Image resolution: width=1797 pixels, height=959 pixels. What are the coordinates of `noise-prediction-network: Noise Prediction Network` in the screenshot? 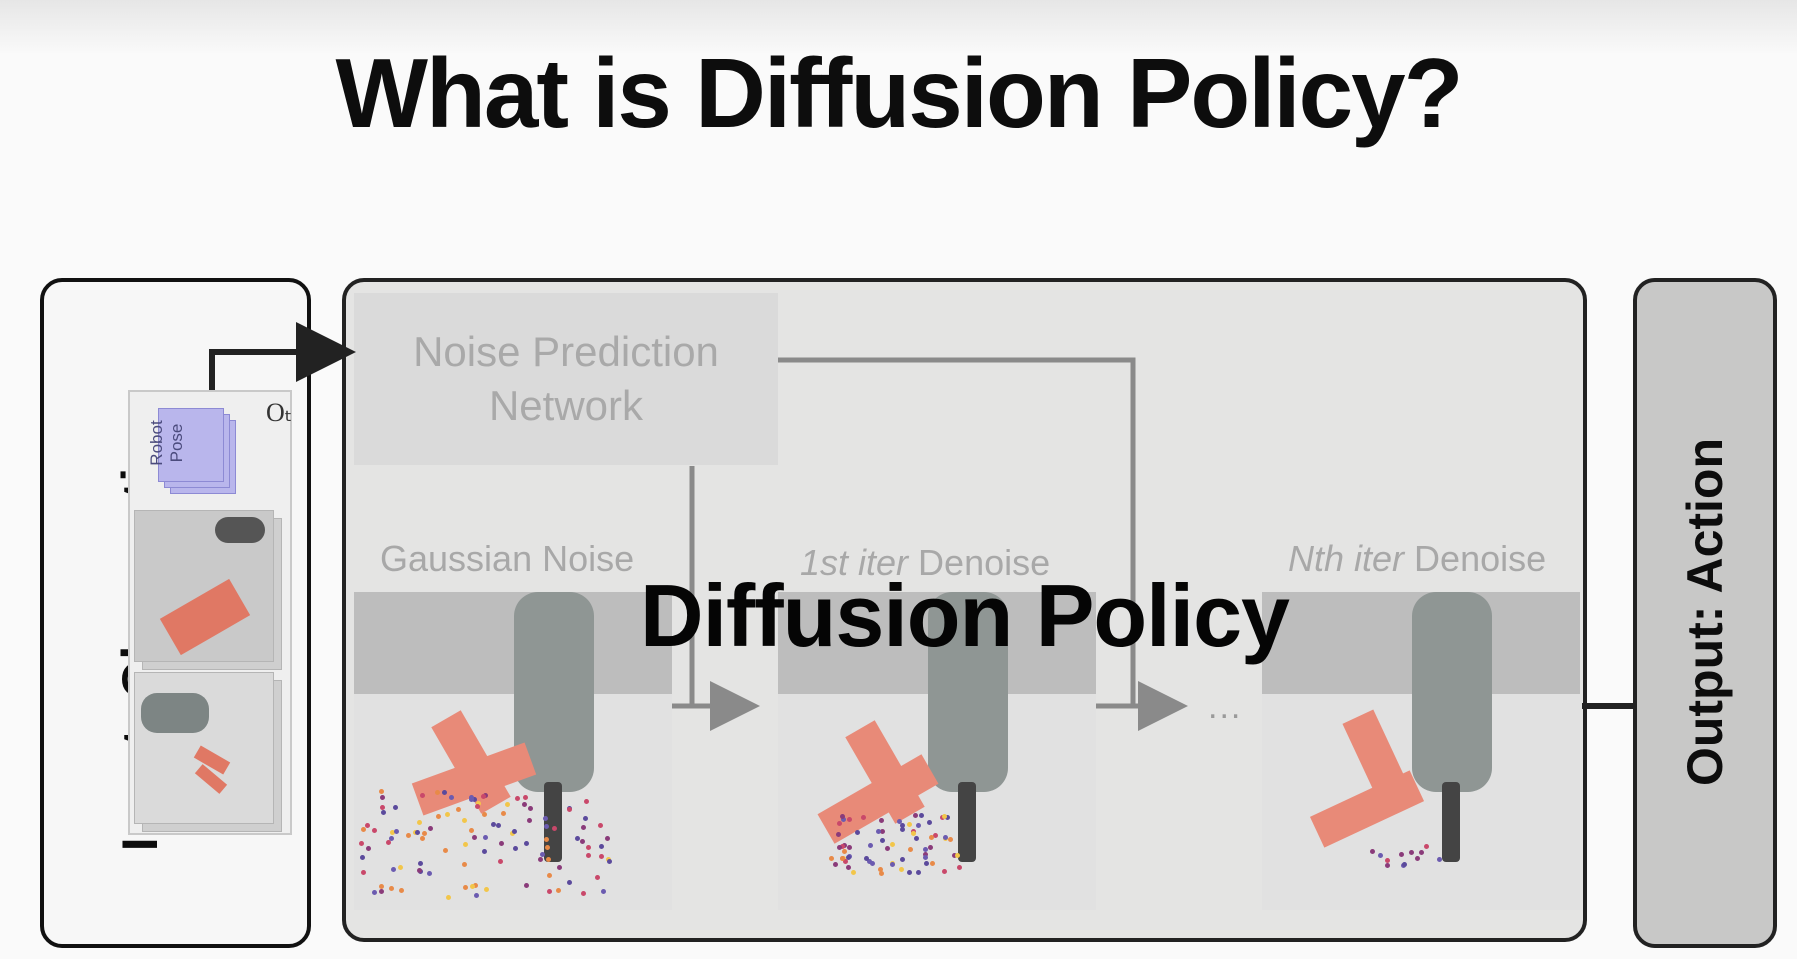 It's located at (566, 379).